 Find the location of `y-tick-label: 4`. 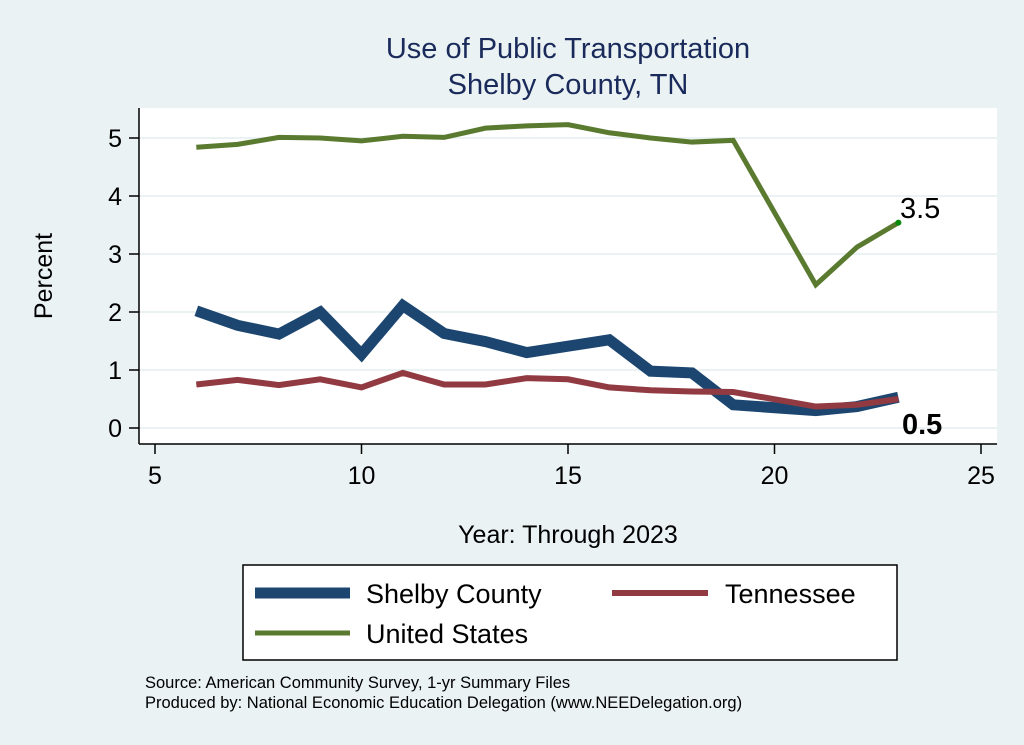

y-tick-label: 4 is located at coordinates (115, 197).